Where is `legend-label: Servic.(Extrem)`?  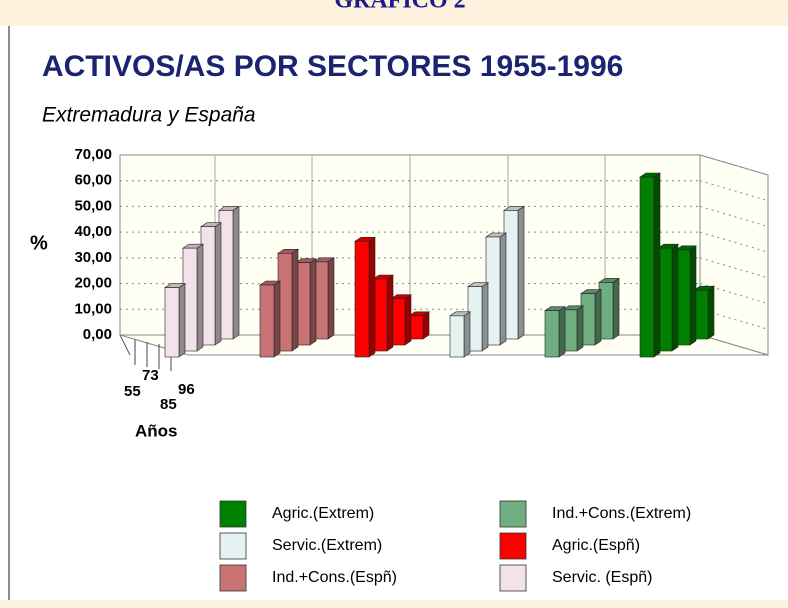 legend-label: Servic.(Extrem) is located at coordinates (327, 545).